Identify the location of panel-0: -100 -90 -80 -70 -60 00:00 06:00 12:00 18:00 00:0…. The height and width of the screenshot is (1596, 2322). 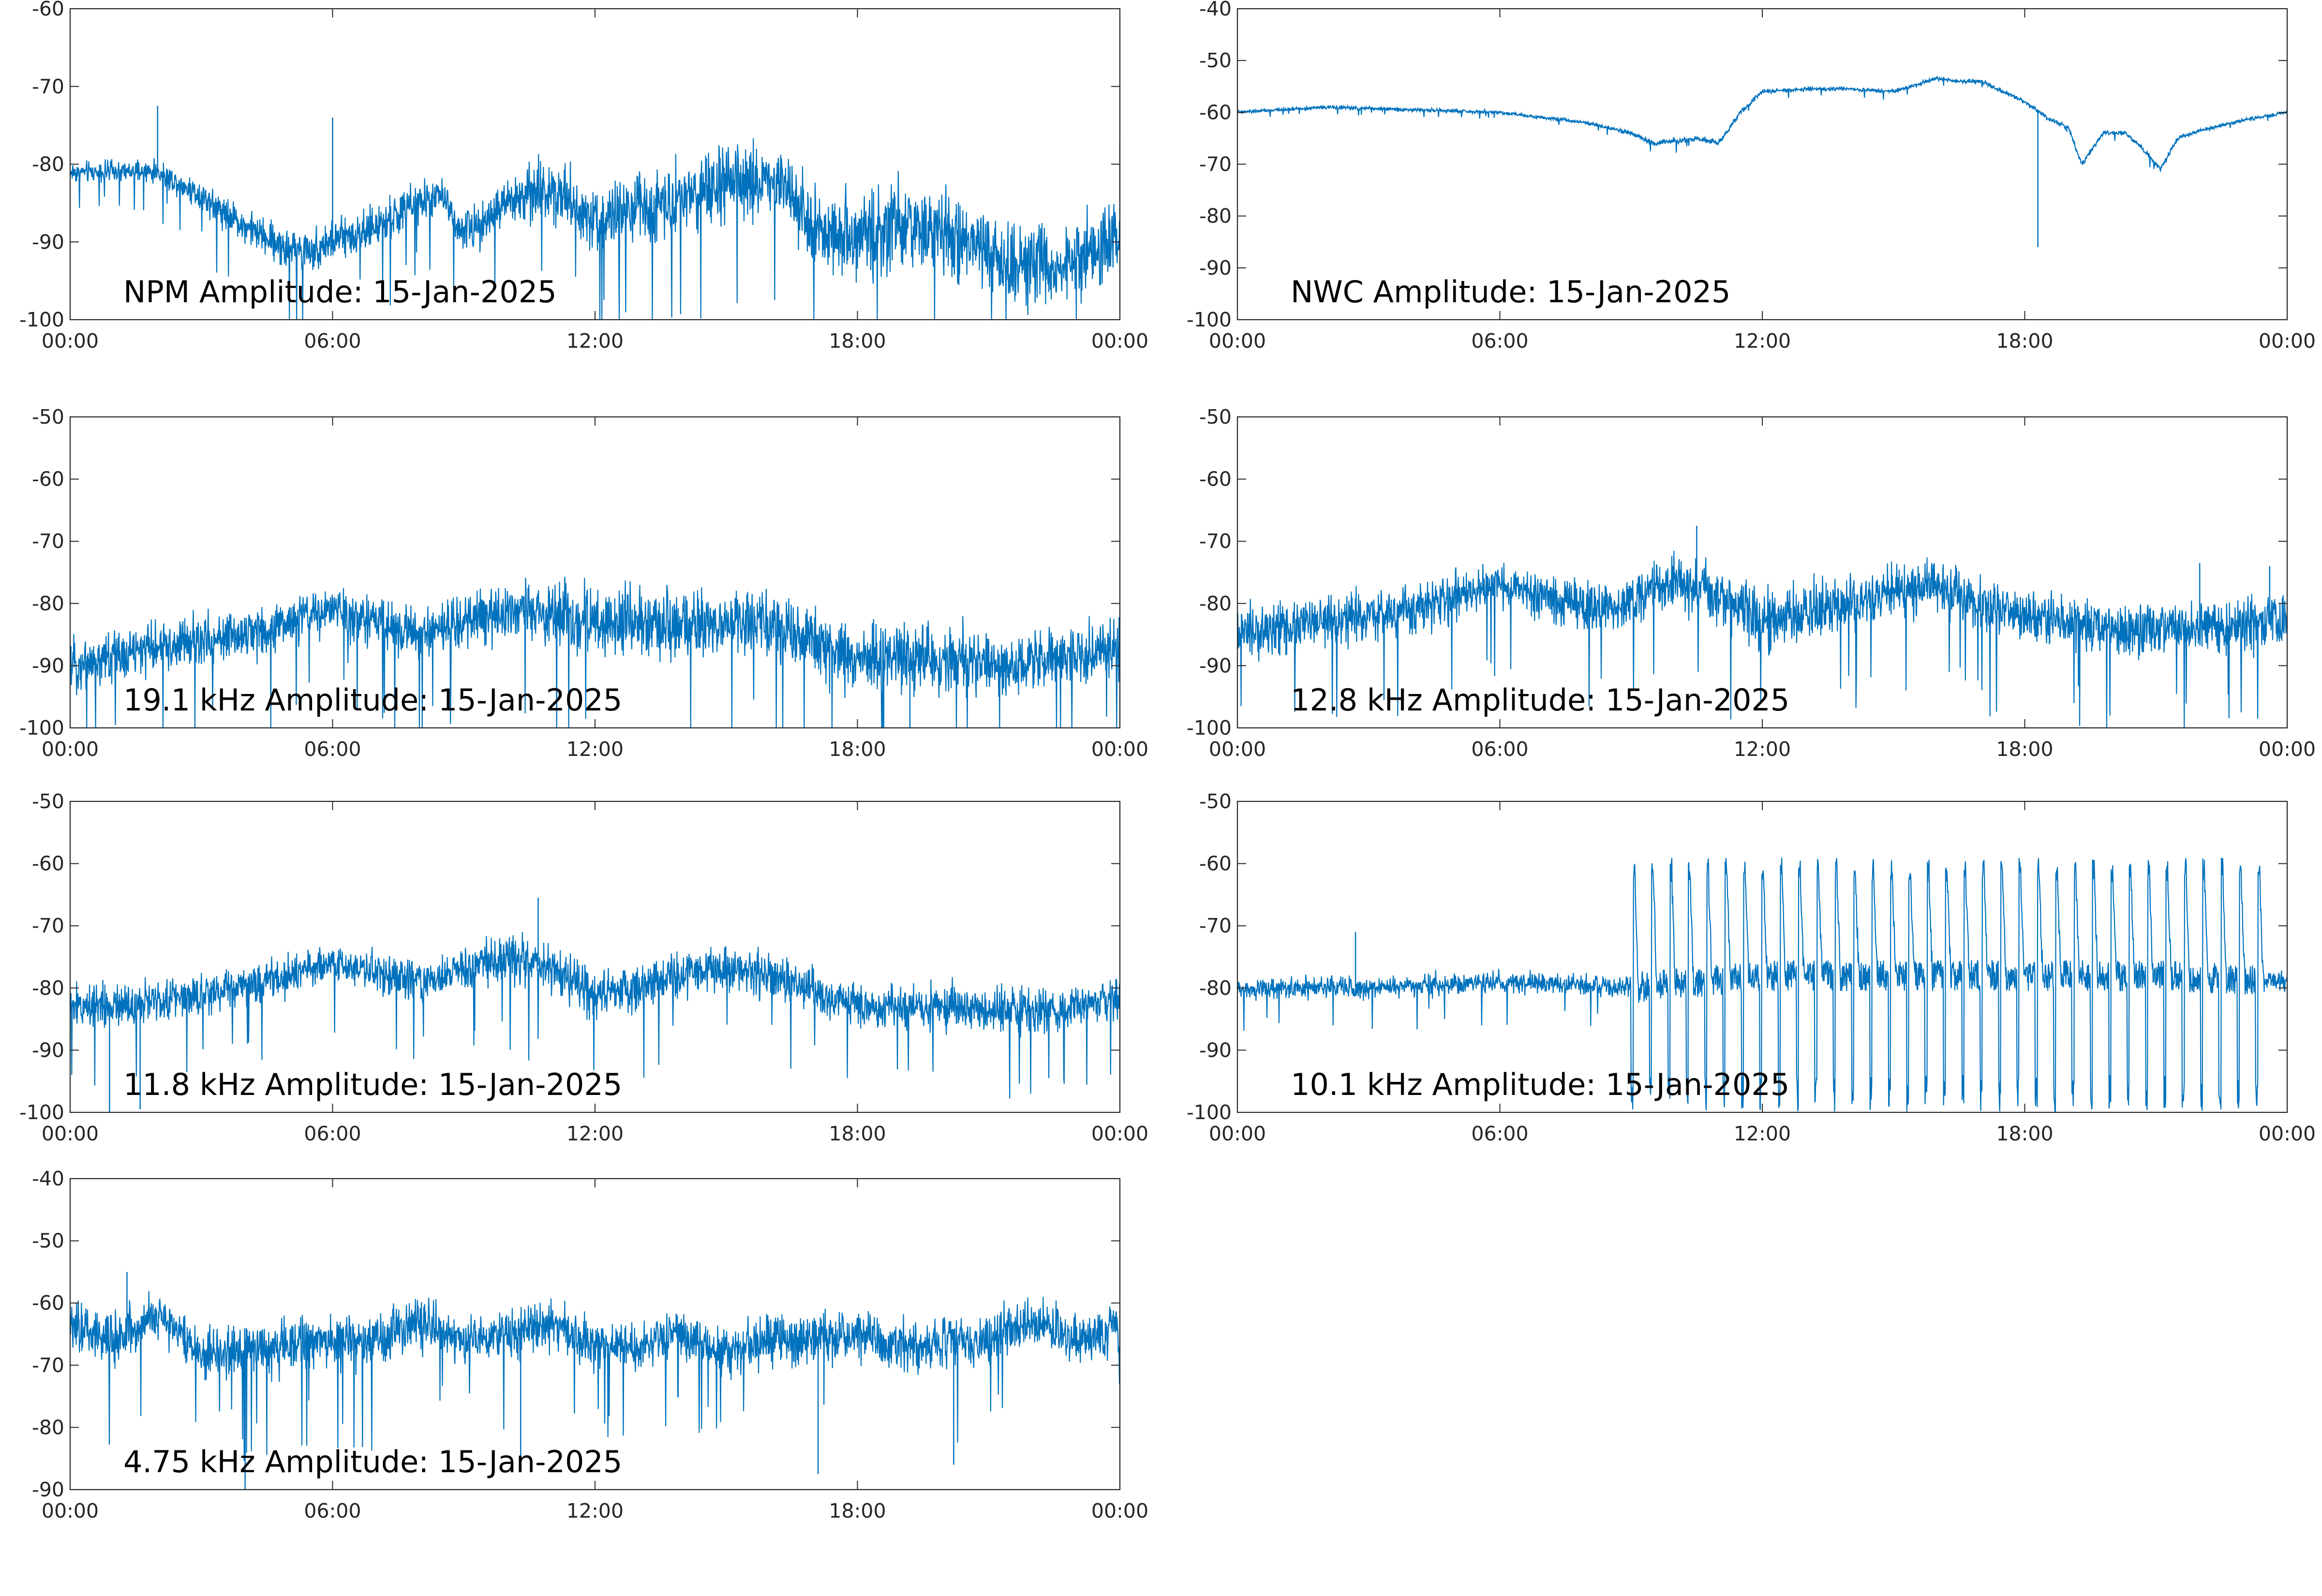
(583, 176).